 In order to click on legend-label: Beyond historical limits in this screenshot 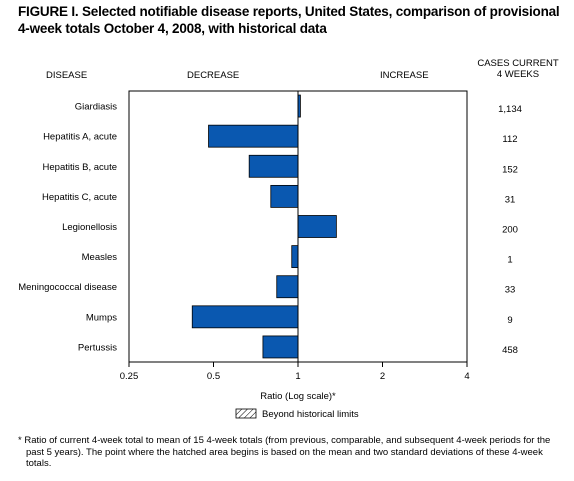, I will do `click(310, 414)`.